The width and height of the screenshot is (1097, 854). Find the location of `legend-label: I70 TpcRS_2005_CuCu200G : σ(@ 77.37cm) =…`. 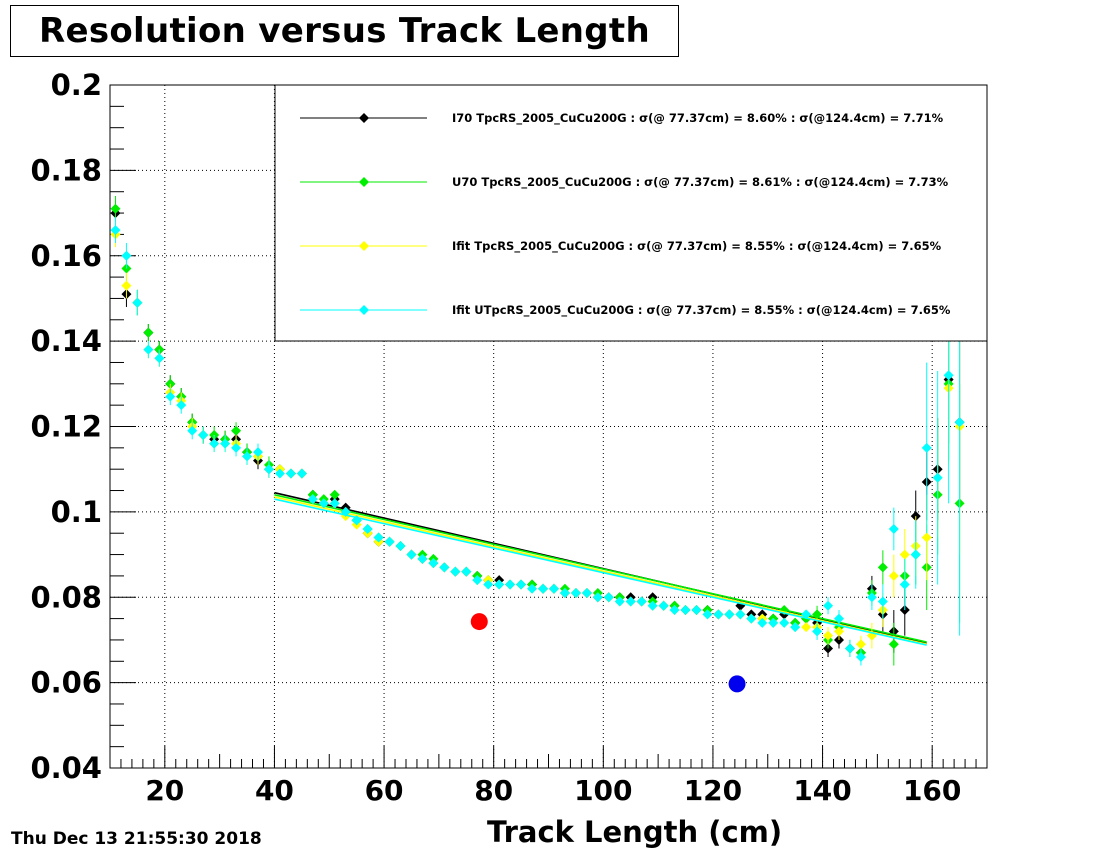

legend-label: I70 TpcRS_2005_CuCu200G : σ(@ 77.37cm) =… is located at coordinates (698, 118).